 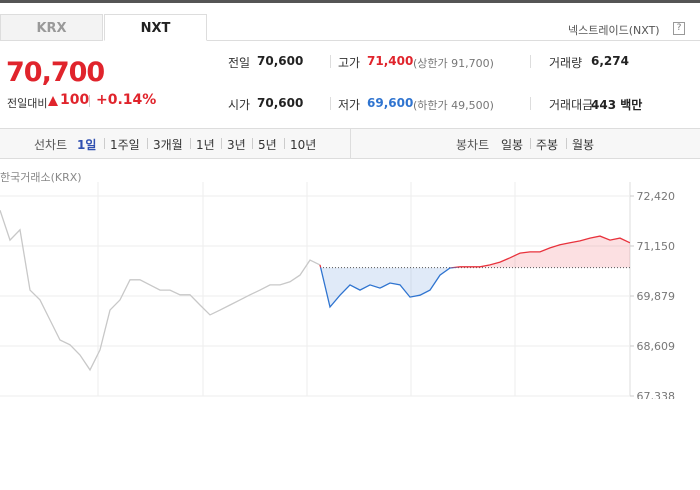 I want to click on market-name: 넥스트레이드(NXT), so click(x=614, y=30).